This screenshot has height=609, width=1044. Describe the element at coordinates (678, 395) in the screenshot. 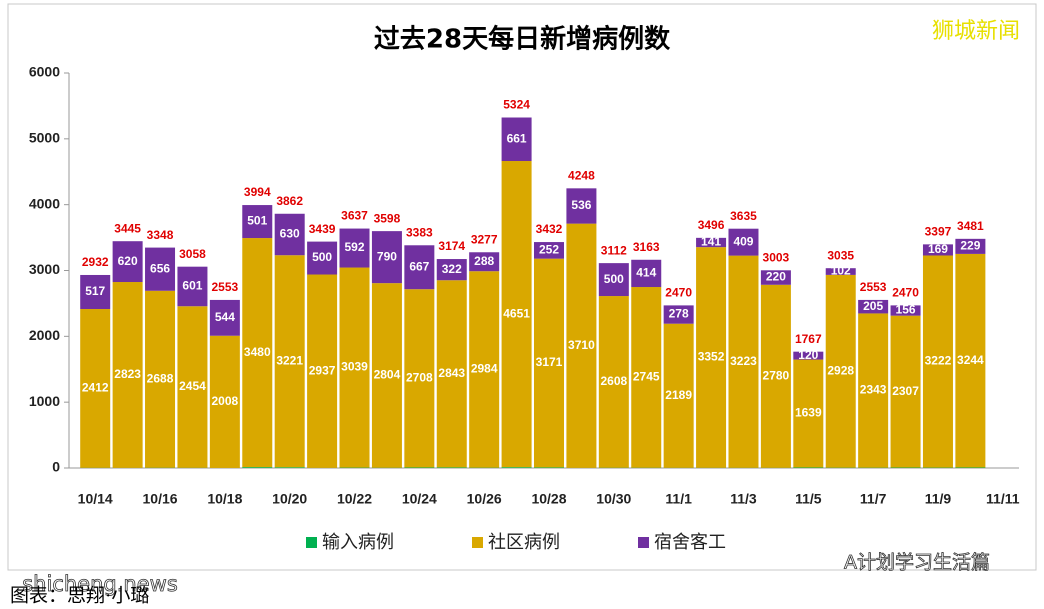

I see `data-label: 2189` at that location.